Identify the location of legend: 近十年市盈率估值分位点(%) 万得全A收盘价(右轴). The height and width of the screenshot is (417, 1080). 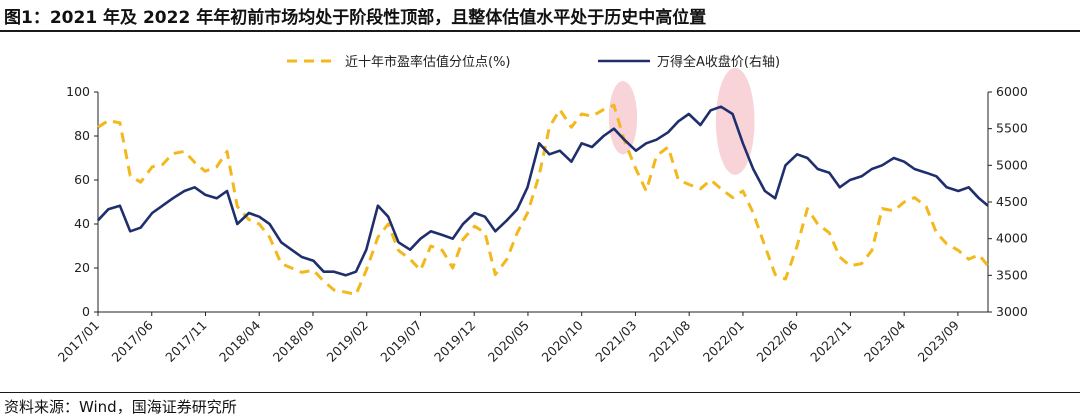
(533, 62).